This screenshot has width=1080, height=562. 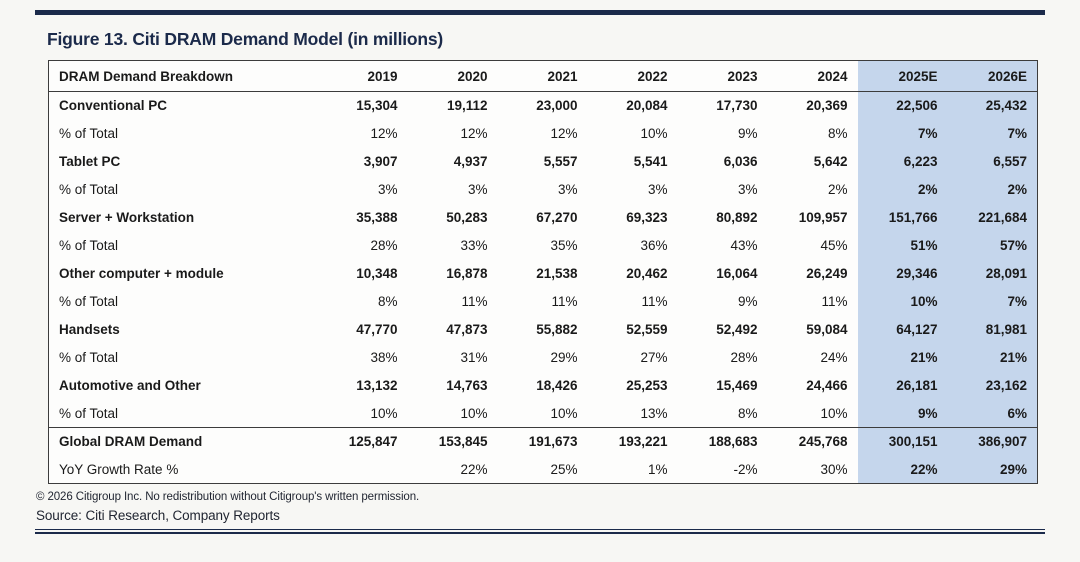 What do you see at coordinates (902, 161) in the screenshot?
I see `cell-value: 6,223` at bounding box center [902, 161].